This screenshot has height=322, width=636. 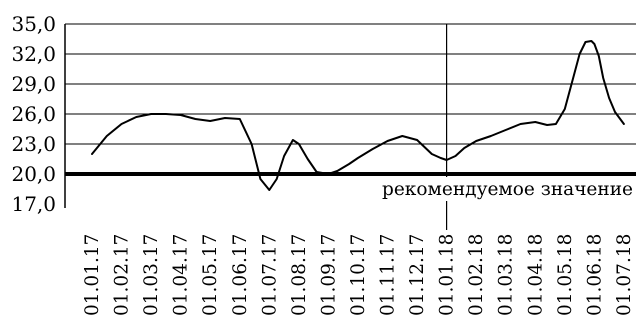 What do you see at coordinates (33, 144) in the screenshot?
I see `y-tick-label: 23,0` at bounding box center [33, 144].